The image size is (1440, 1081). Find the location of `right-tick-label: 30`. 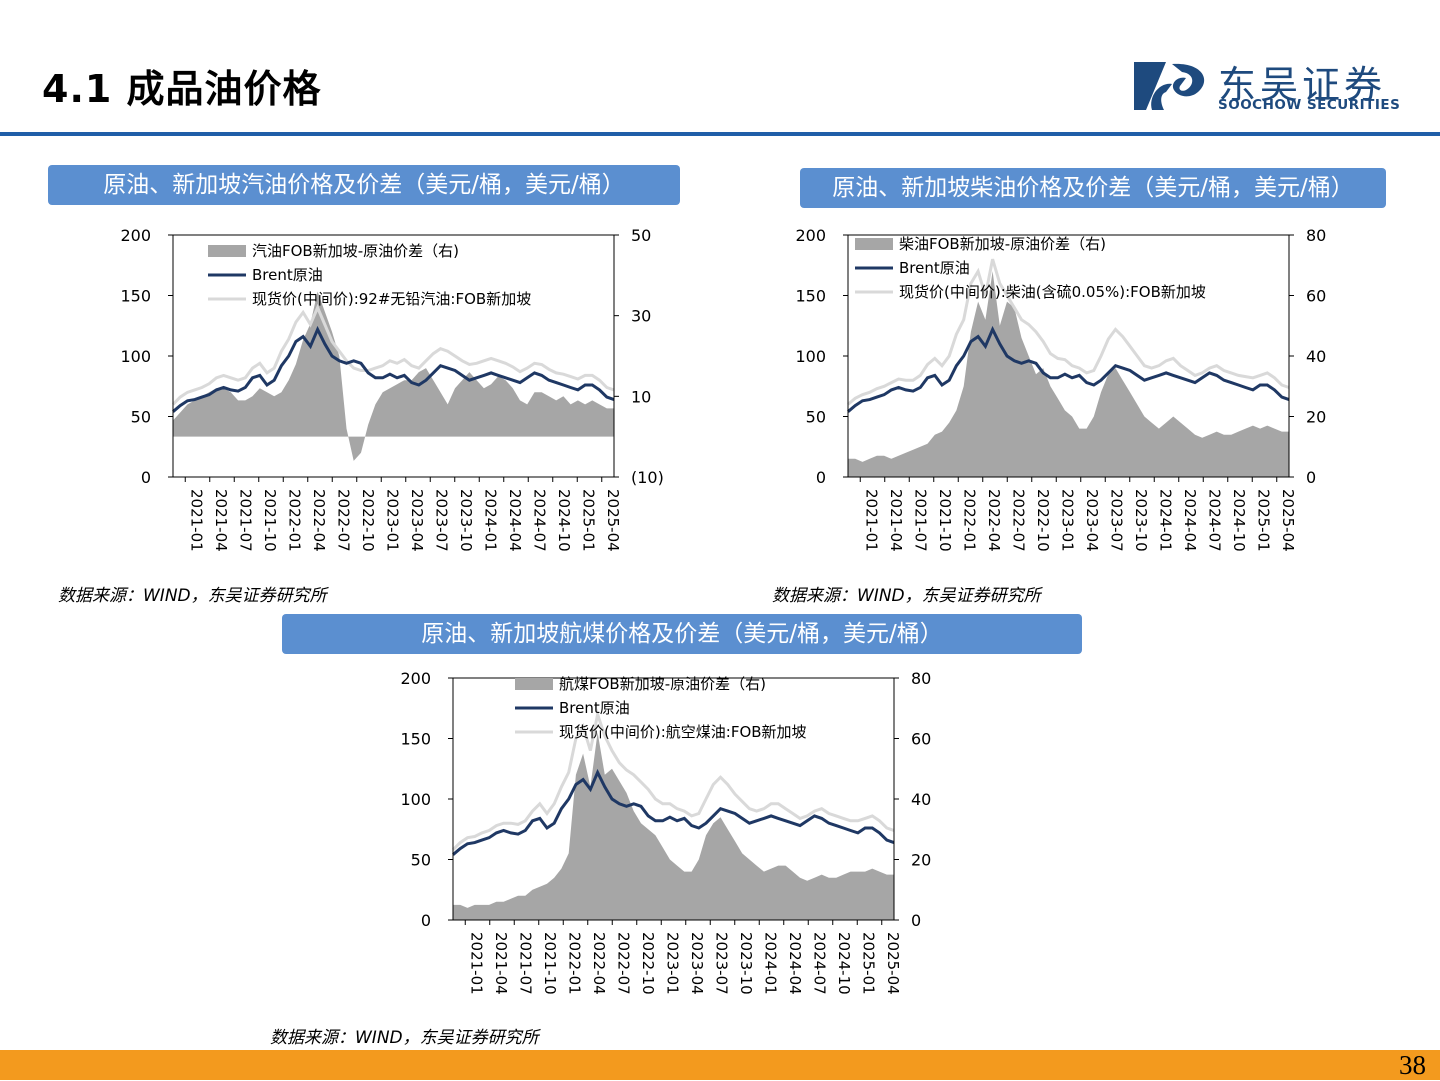

right-tick-label: 30 is located at coordinates (641, 316).